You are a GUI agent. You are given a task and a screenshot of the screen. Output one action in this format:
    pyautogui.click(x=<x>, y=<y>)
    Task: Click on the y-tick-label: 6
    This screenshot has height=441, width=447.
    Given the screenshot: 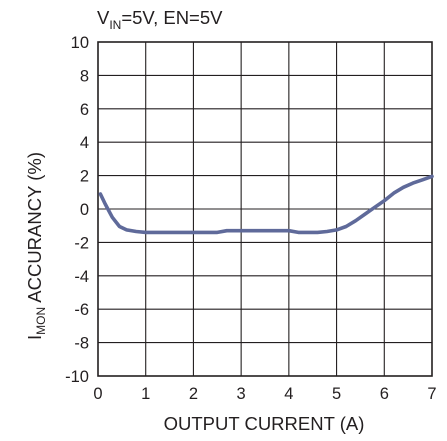 What is the action you would take?
    pyautogui.click(x=84, y=110)
    